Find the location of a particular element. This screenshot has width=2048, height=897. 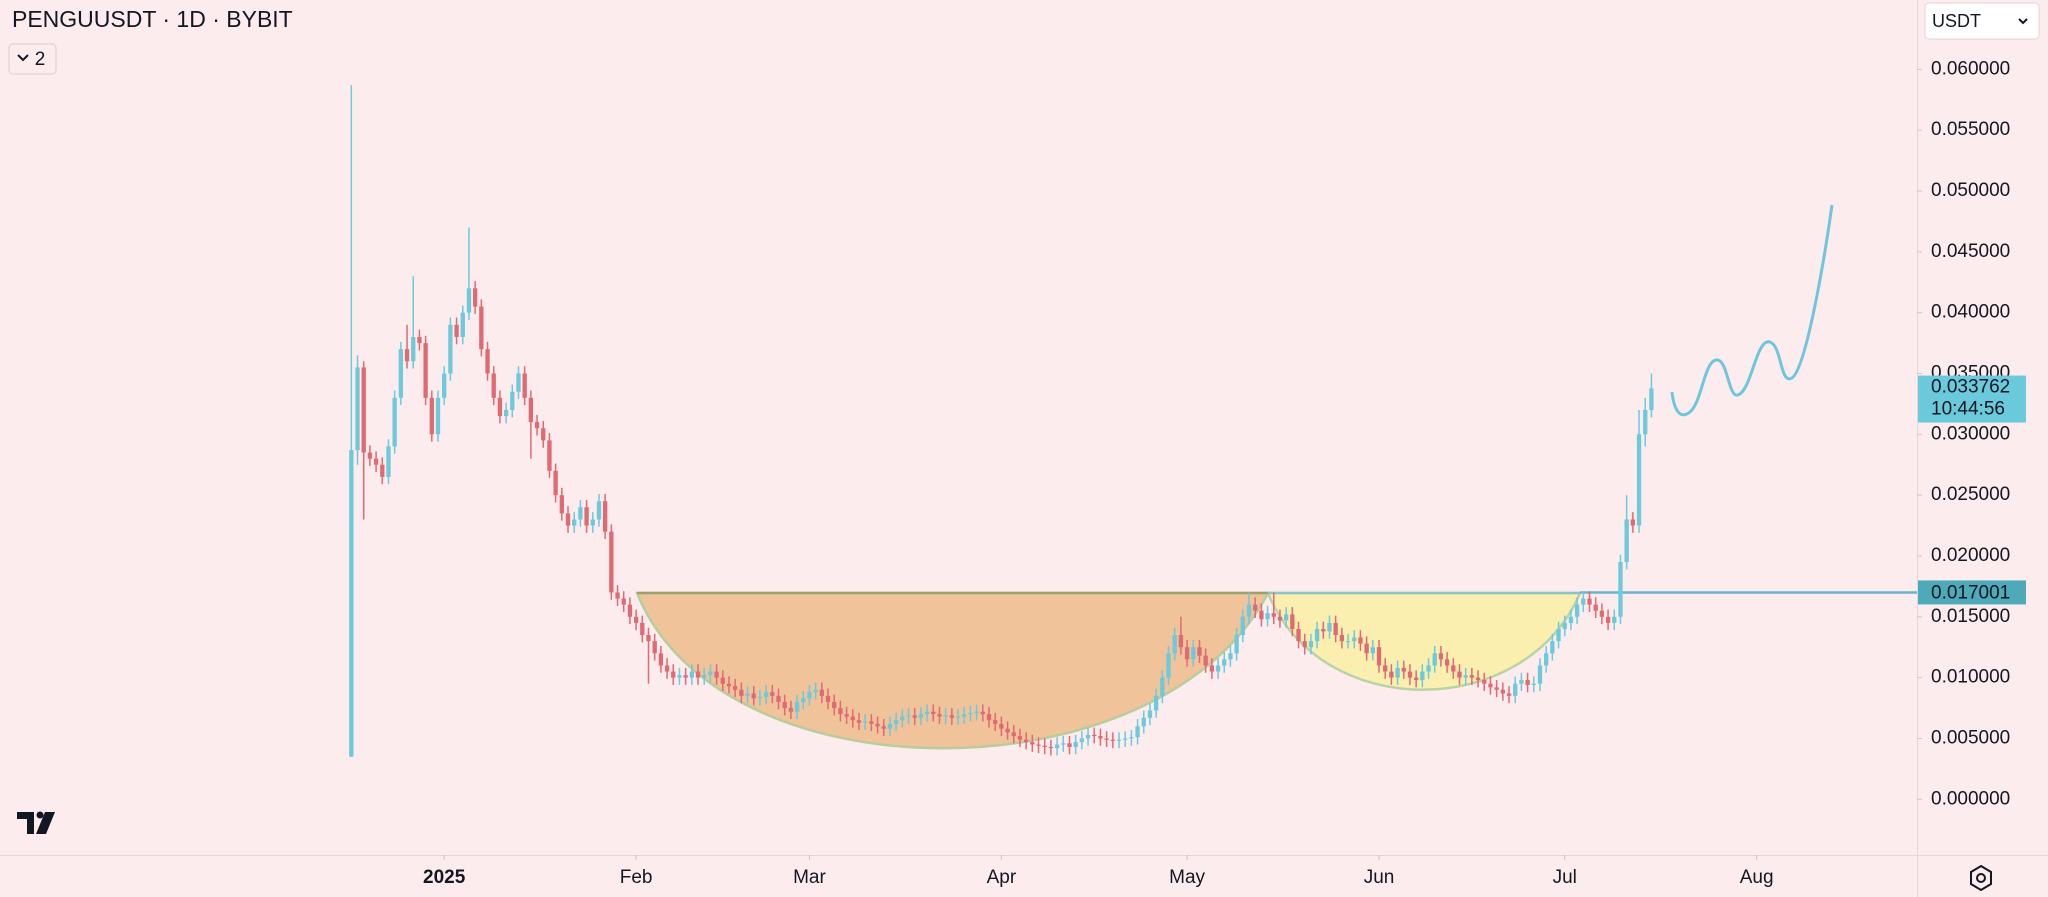

currency-select: USDT is located at coordinates (1982, 21).